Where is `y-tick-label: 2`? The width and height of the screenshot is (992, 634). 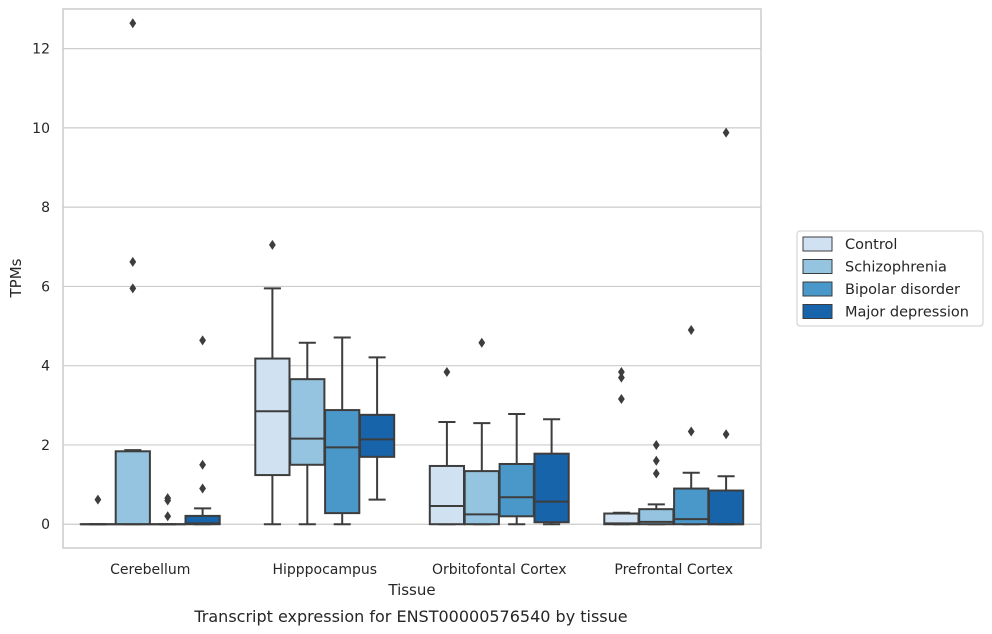 y-tick-label: 2 is located at coordinates (45, 446).